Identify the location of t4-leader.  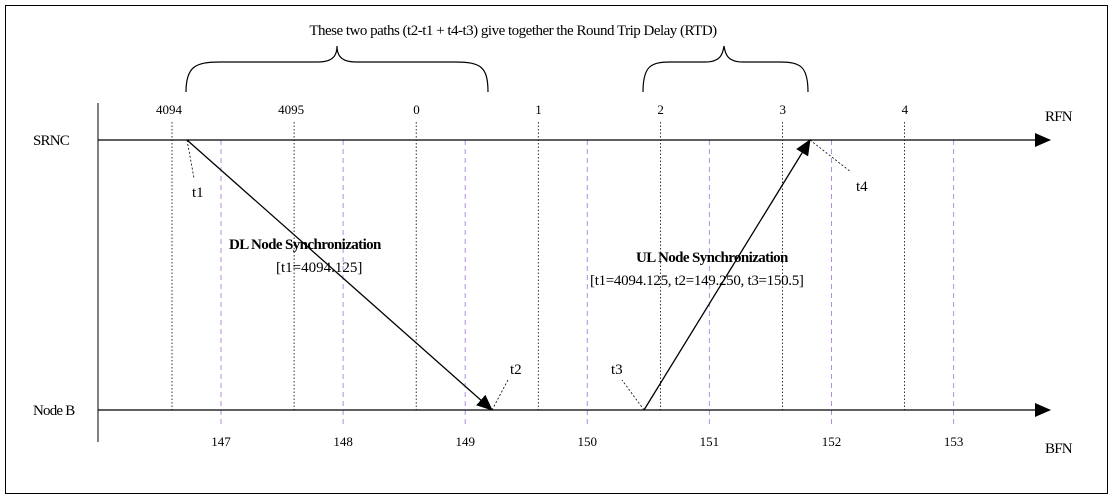
(830, 156).